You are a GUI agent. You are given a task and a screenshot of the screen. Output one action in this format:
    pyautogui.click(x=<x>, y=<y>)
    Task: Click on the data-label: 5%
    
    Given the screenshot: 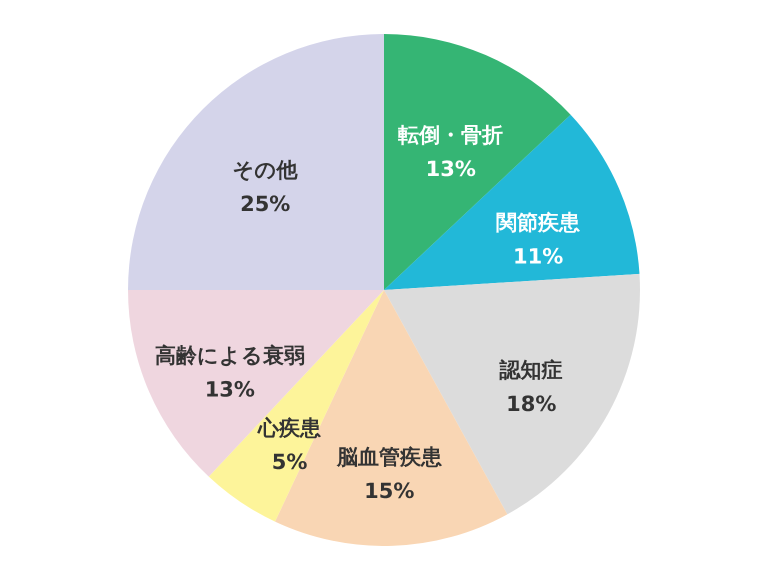 What is the action you would take?
    pyautogui.click(x=290, y=462)
    